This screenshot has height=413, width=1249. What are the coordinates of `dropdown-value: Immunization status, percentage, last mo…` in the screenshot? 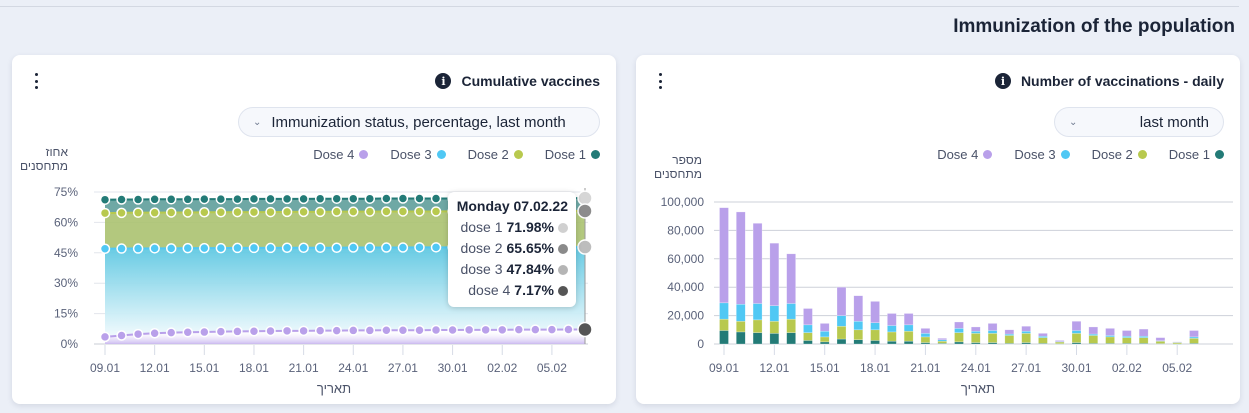 It's located at (418, 122).